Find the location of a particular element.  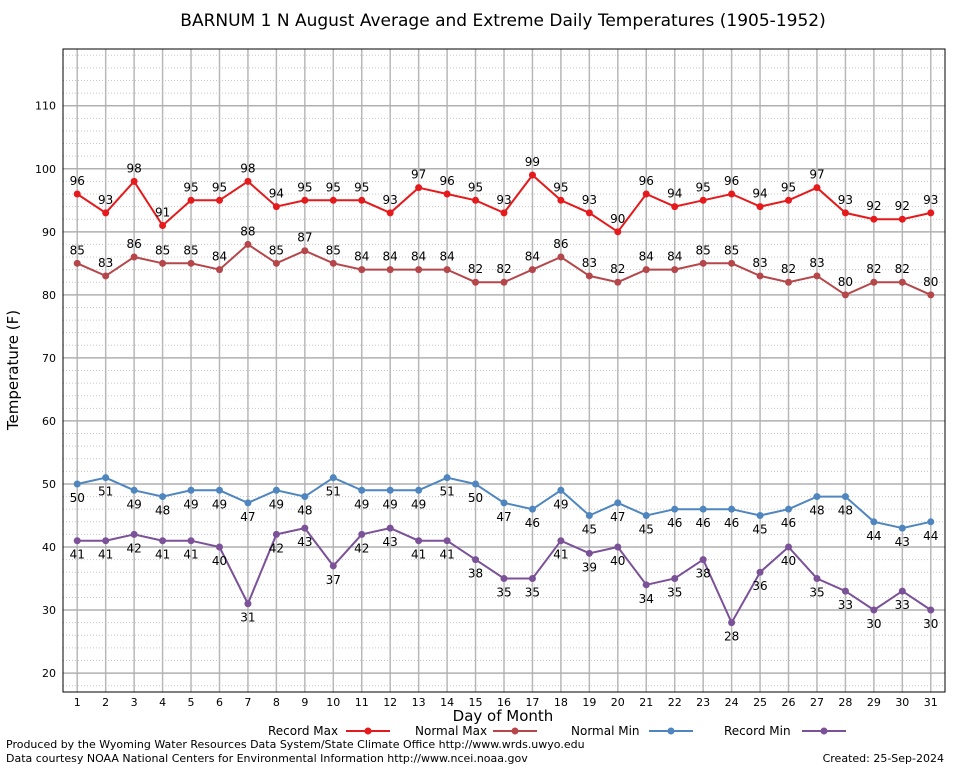

record-min-data-label: 43 is located at coordinates (390, 542).